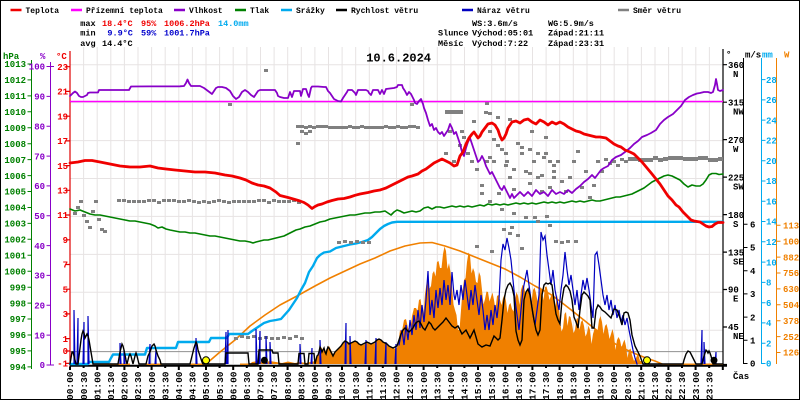 The height and width of the screenshot is (400, 800). Describe the element at coordinates (62, 192) in the screenshot. I see `svg-text: 13` at that location.